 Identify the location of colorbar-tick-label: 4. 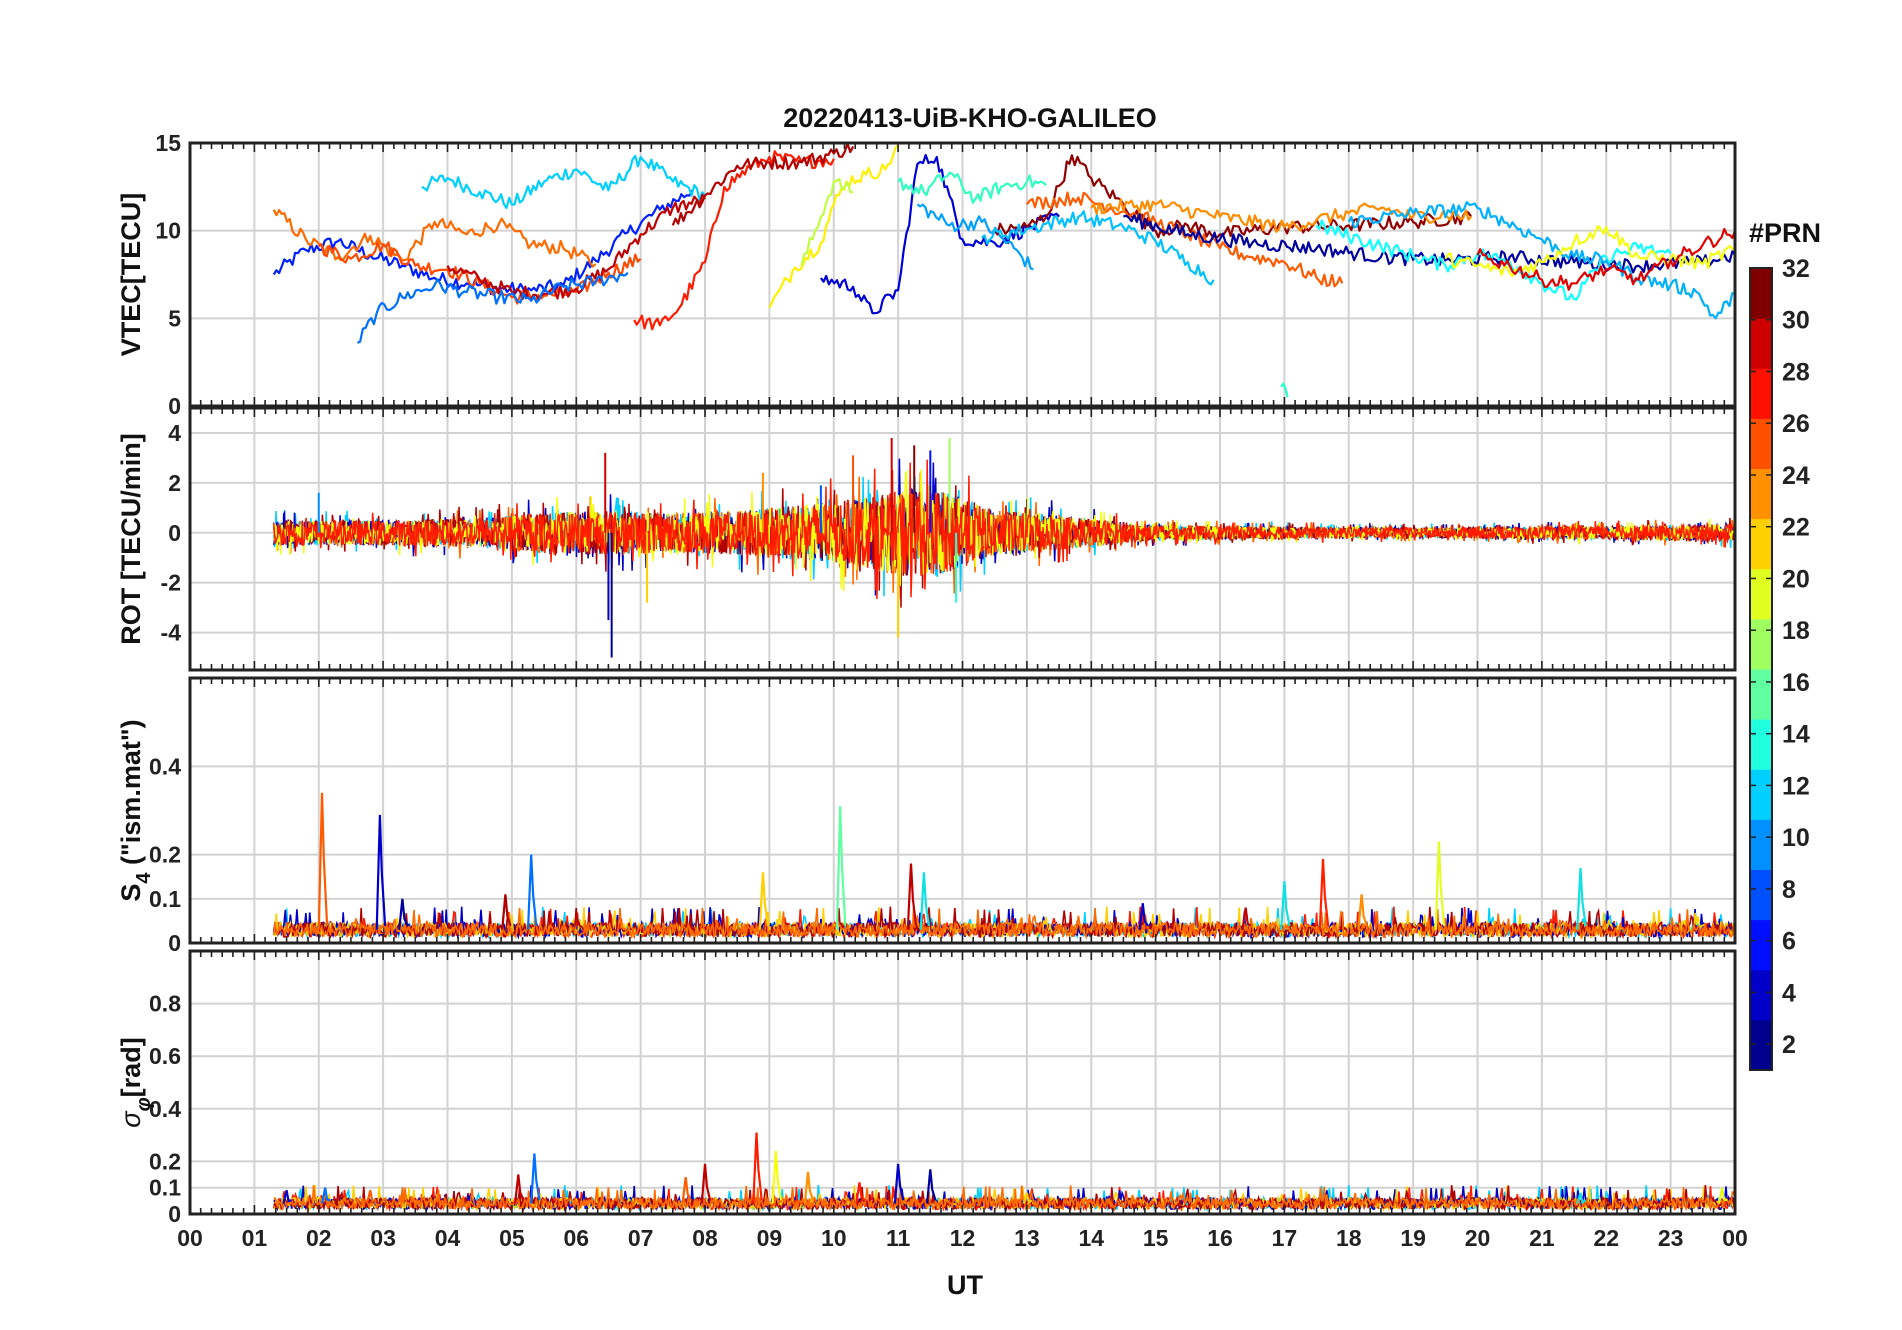
(1789, 993).